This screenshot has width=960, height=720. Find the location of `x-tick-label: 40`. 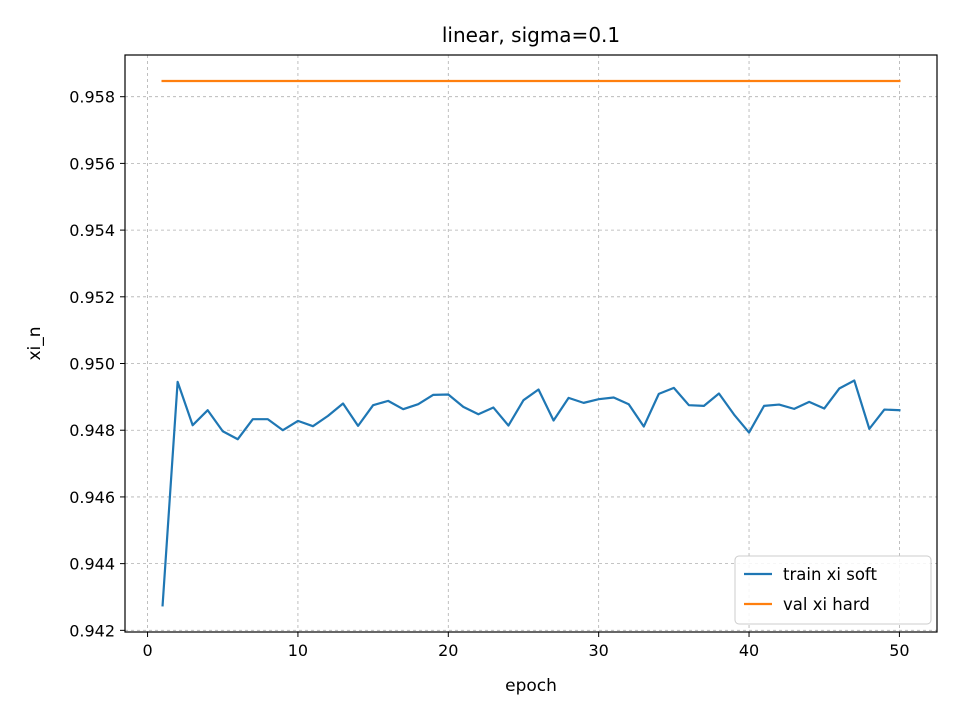

x-tick-label: 40 is located at coordinates (749, 650).